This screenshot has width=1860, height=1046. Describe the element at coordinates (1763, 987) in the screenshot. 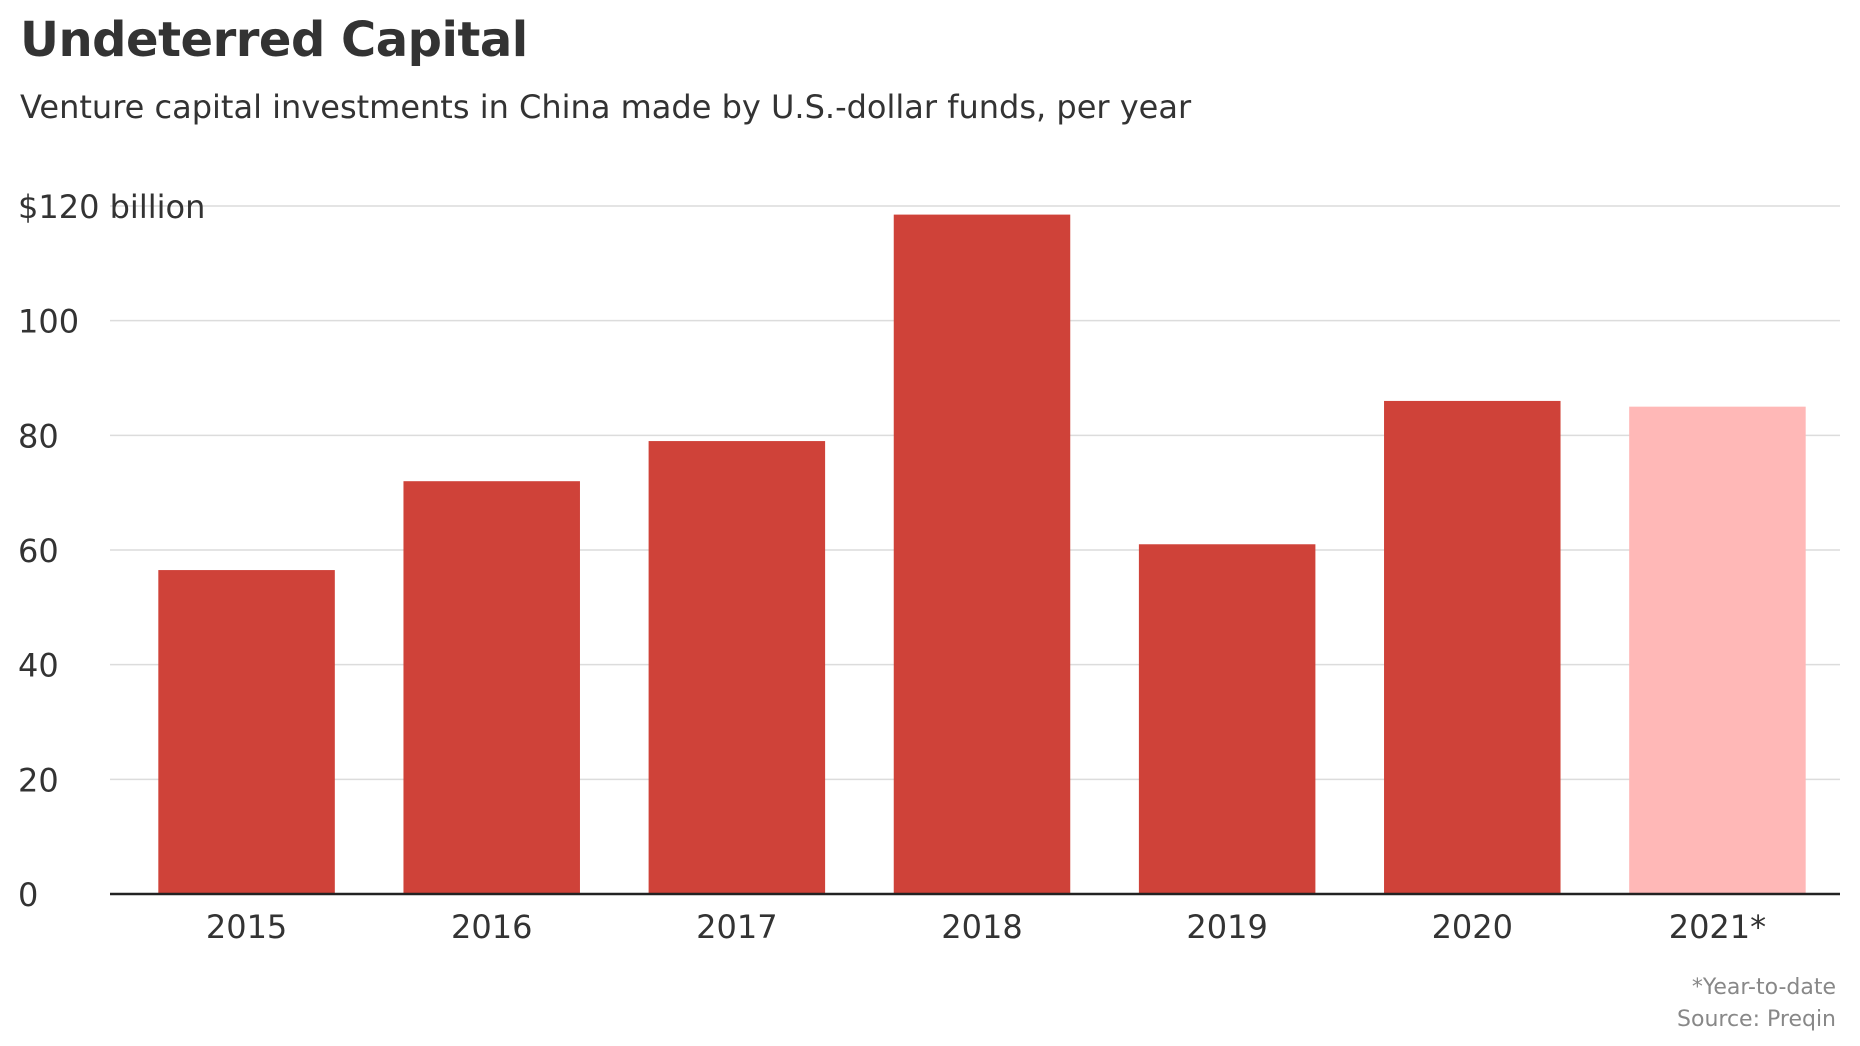

I see `footnote-year-to-date: *Year-to-date` at that location.